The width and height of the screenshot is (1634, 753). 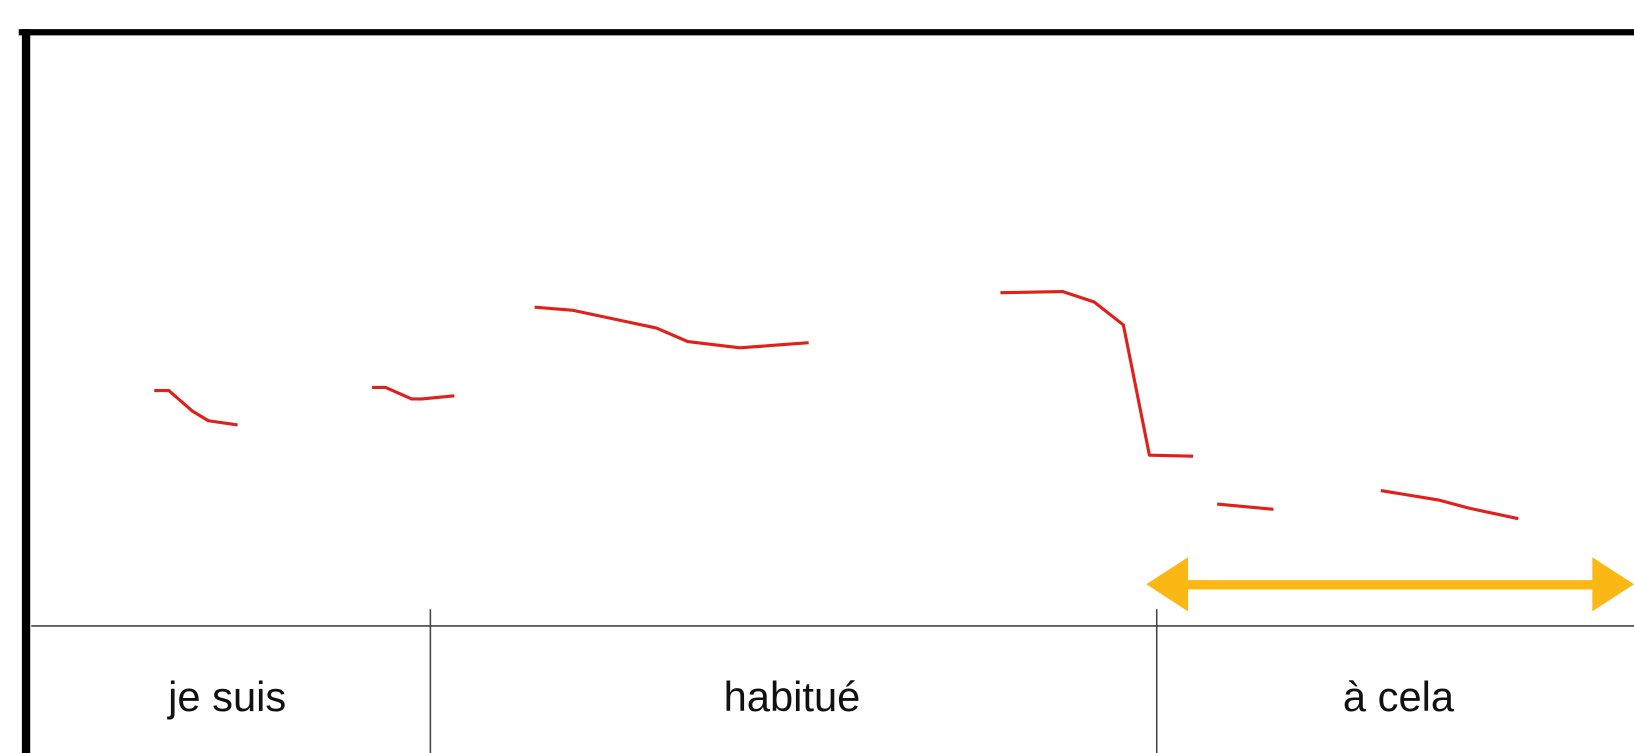 I want to click on word-label: je suis, so click(x=226, y=696).